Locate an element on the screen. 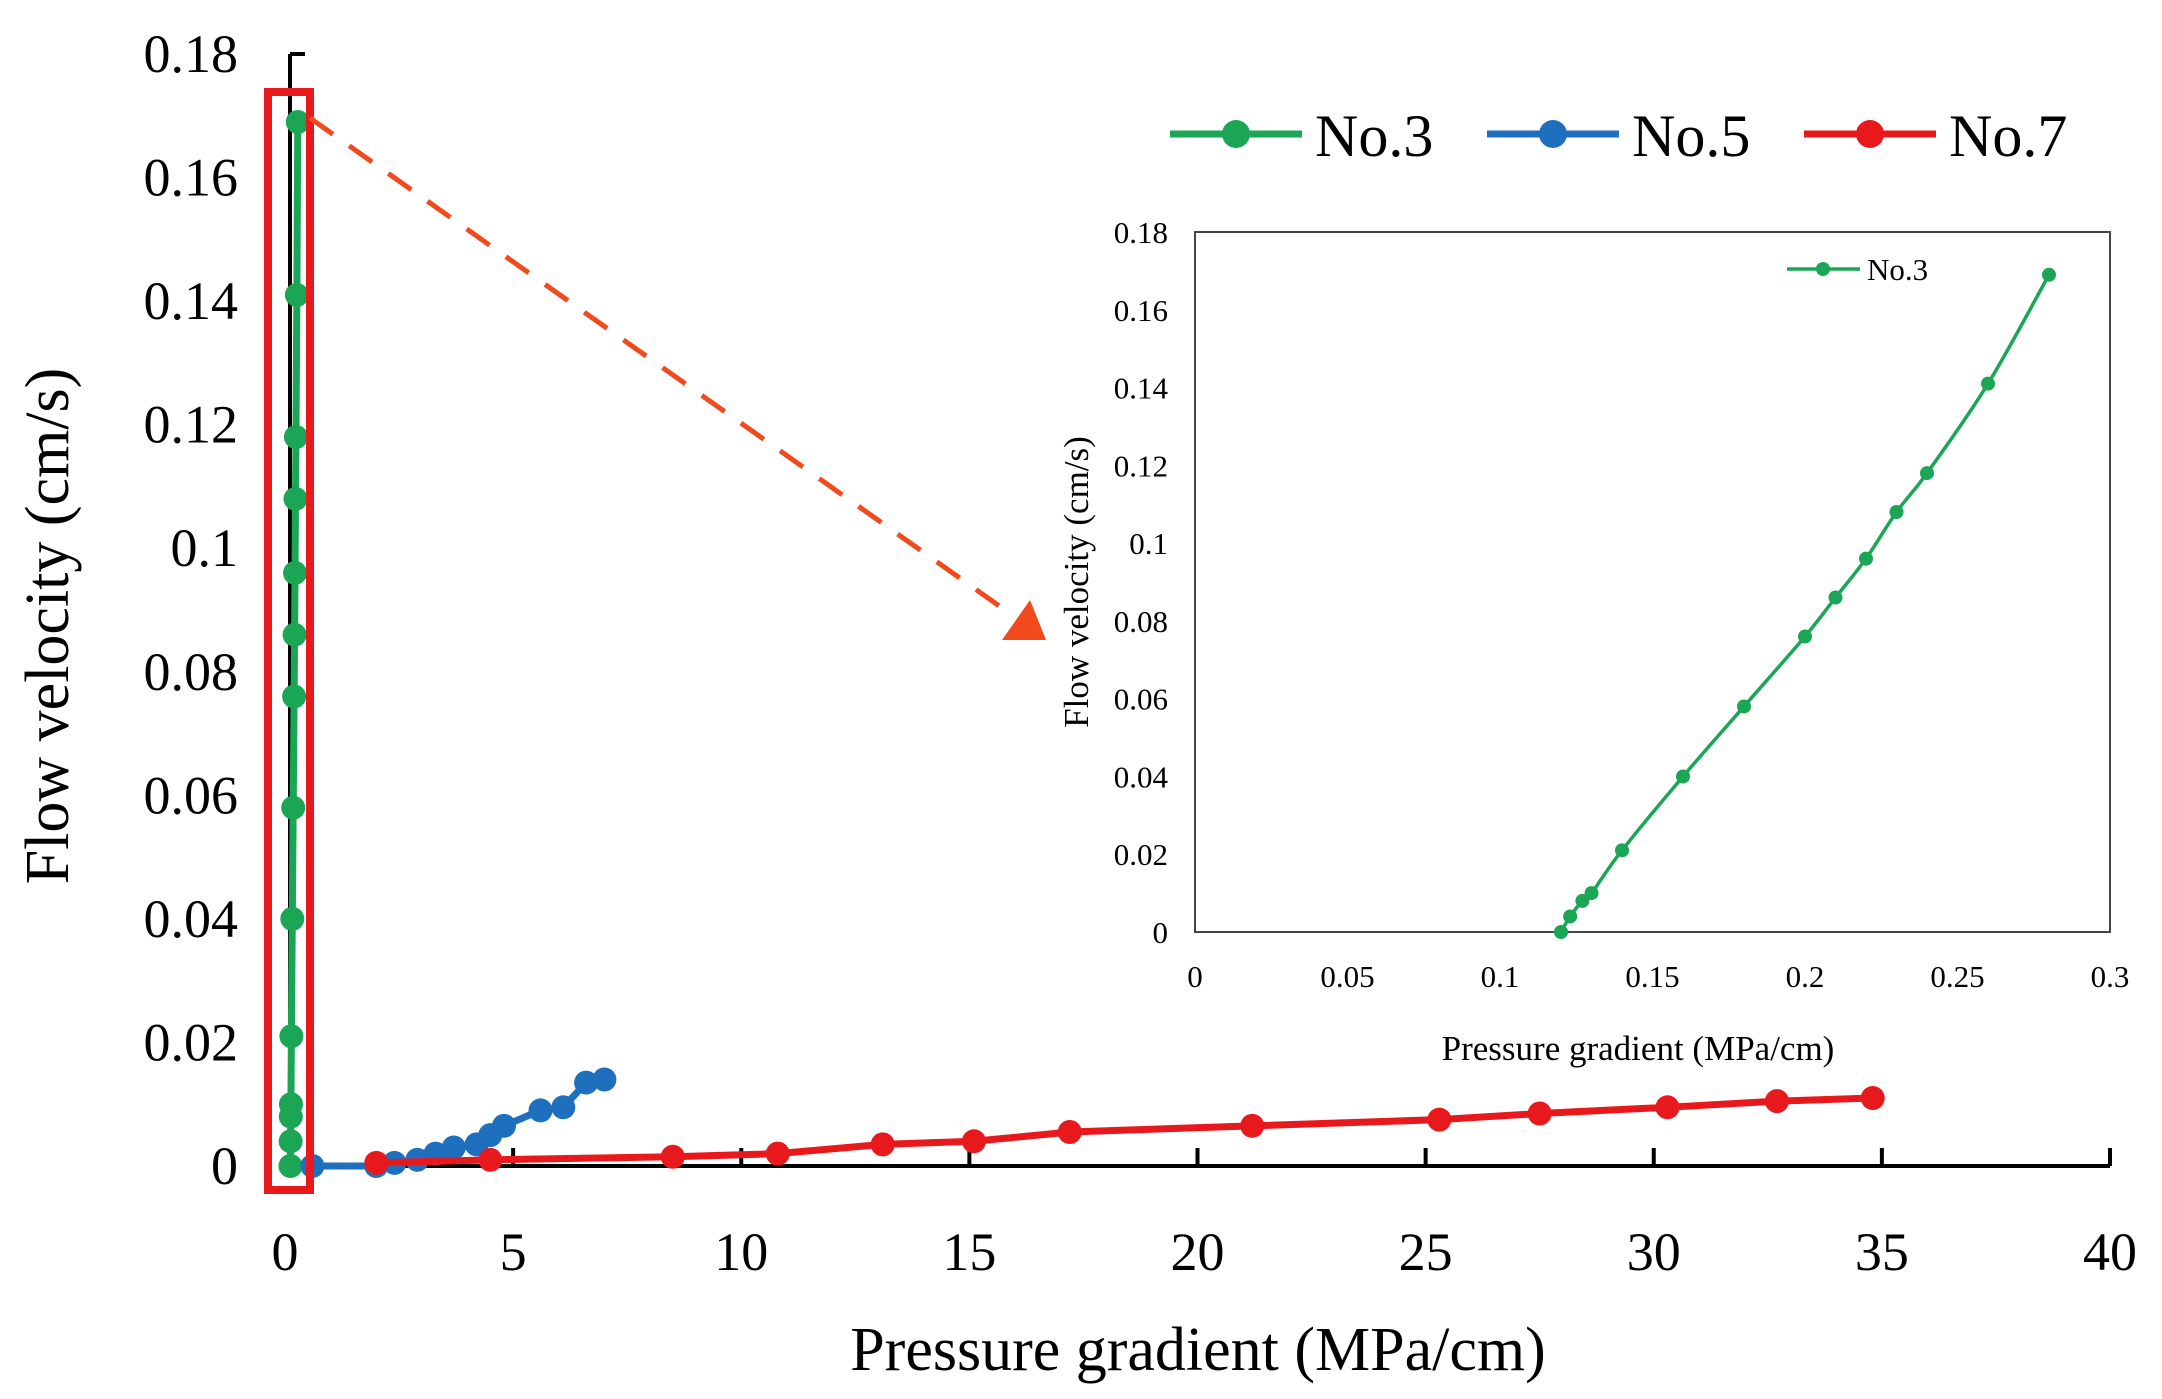  legend-label: No.7 is located at coordinates (2008, 136).